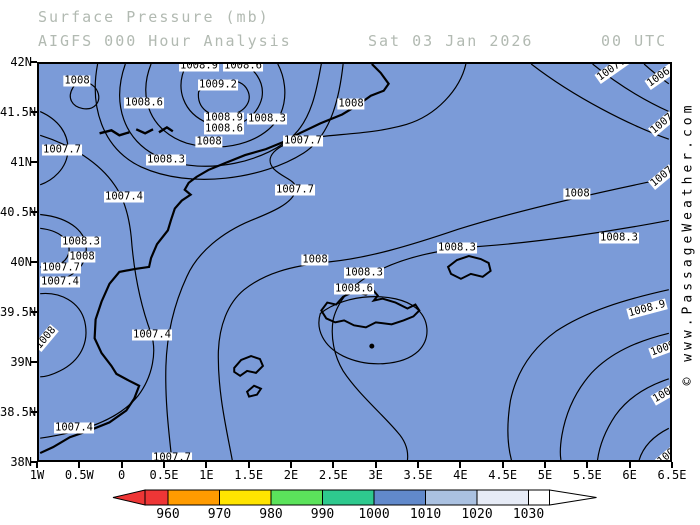 This screenshot has width=700, height=525. I want to click on colorbar-tick-970: 970, so click(219, 514).